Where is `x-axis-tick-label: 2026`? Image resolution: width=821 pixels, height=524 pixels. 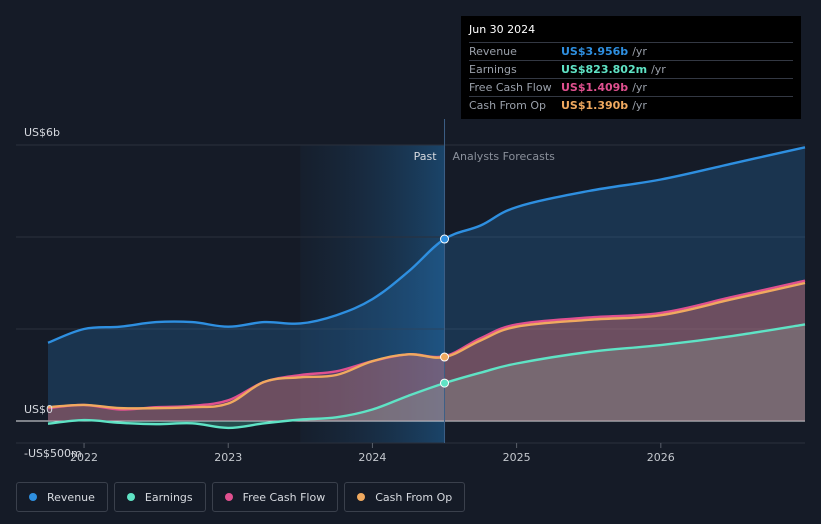
x-axis-tick-label: 2026 is located at coordinates (661, 457).